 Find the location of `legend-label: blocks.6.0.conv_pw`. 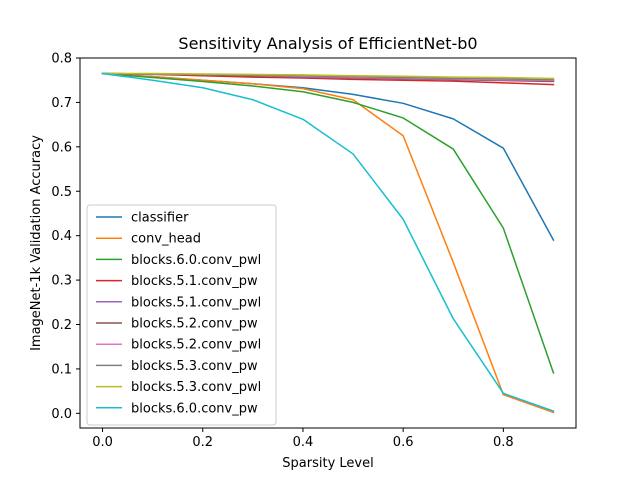

legend-label: blocks.6.0.conv_pw is located at coordinates (194, 408).